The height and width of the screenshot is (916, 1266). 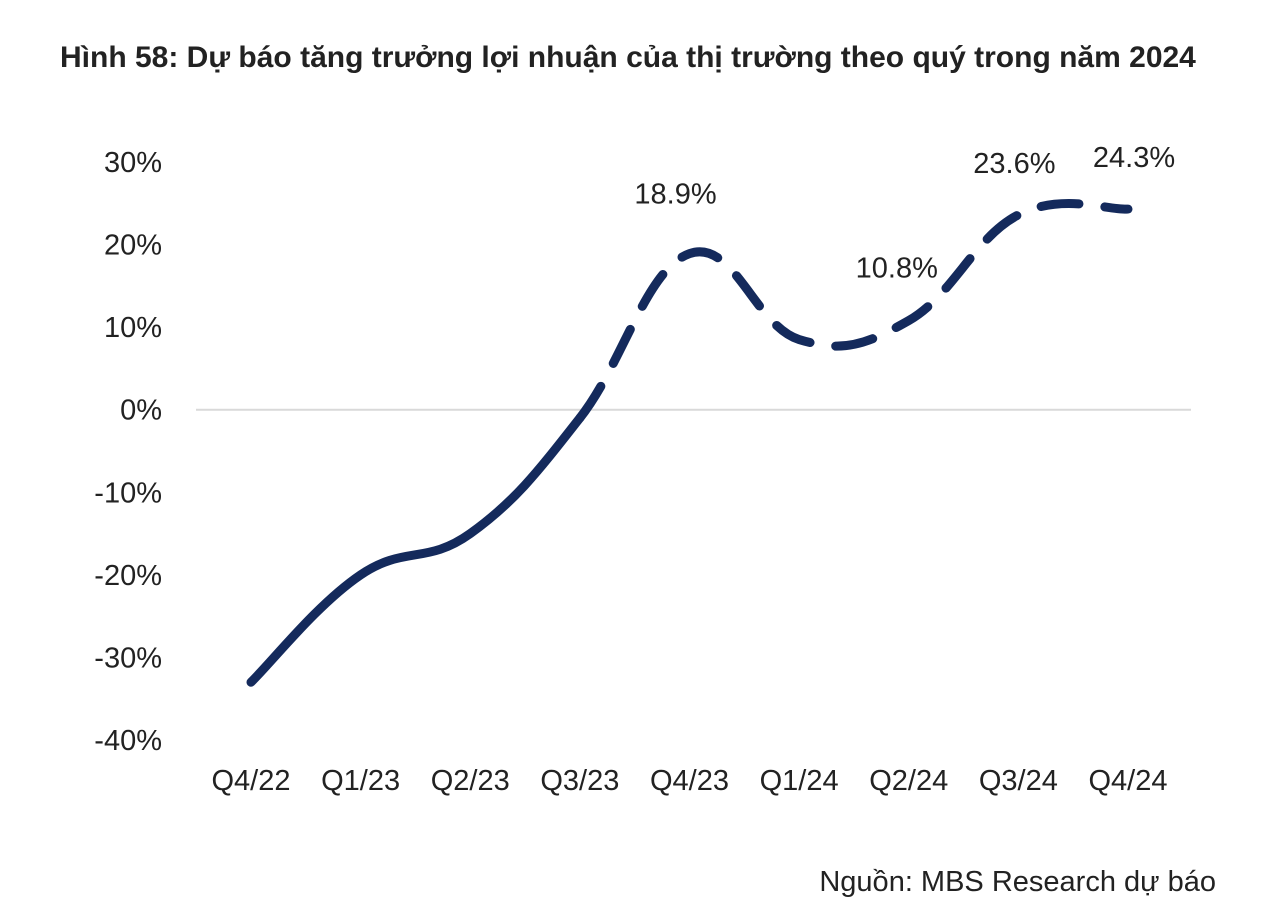 I want to click on y-tick-label: -30%, so click(x=128, y=658).